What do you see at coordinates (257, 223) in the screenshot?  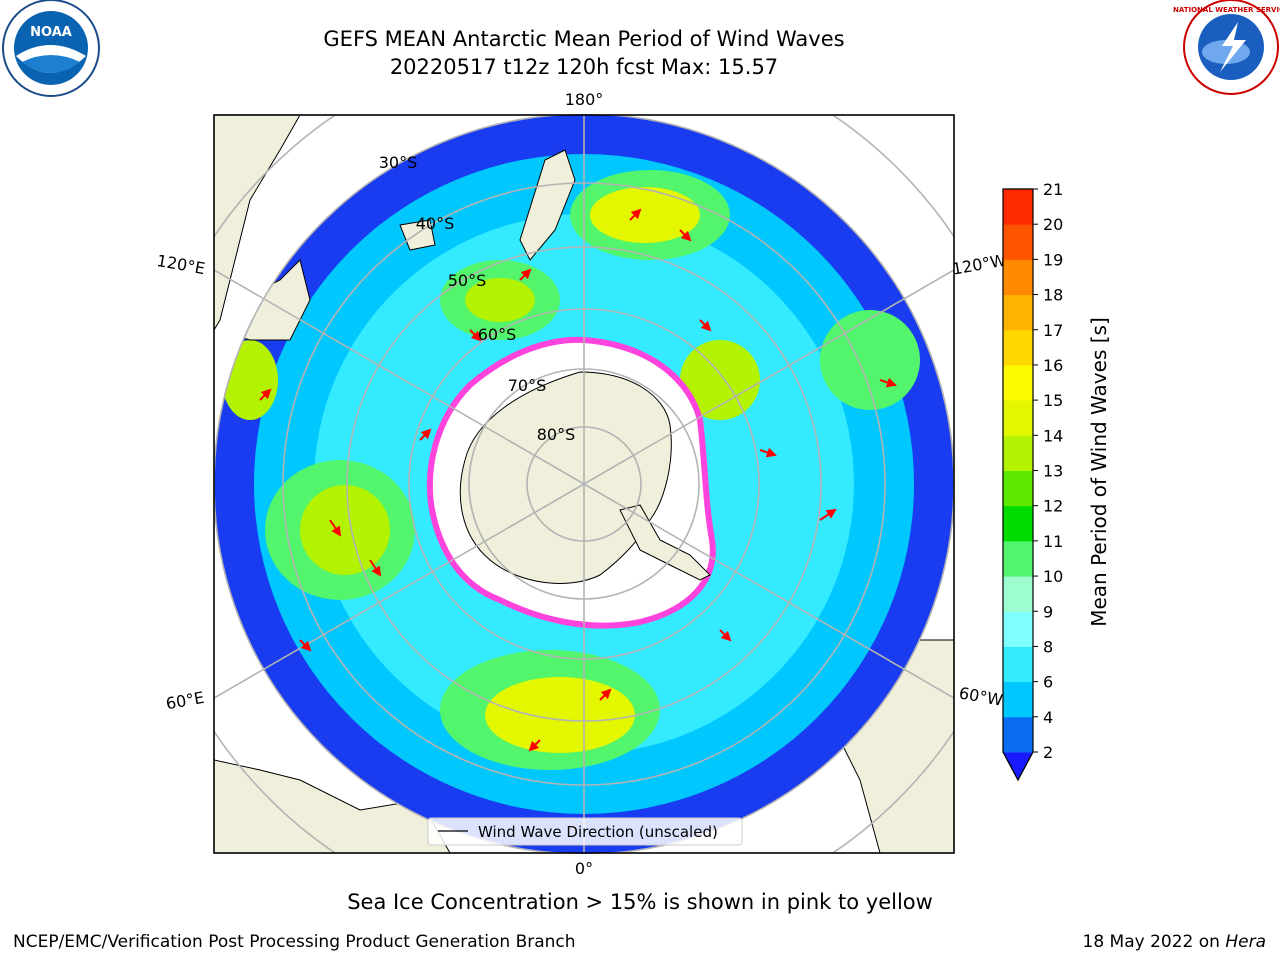 I see `australia-land` at bounding box center [257, 223].